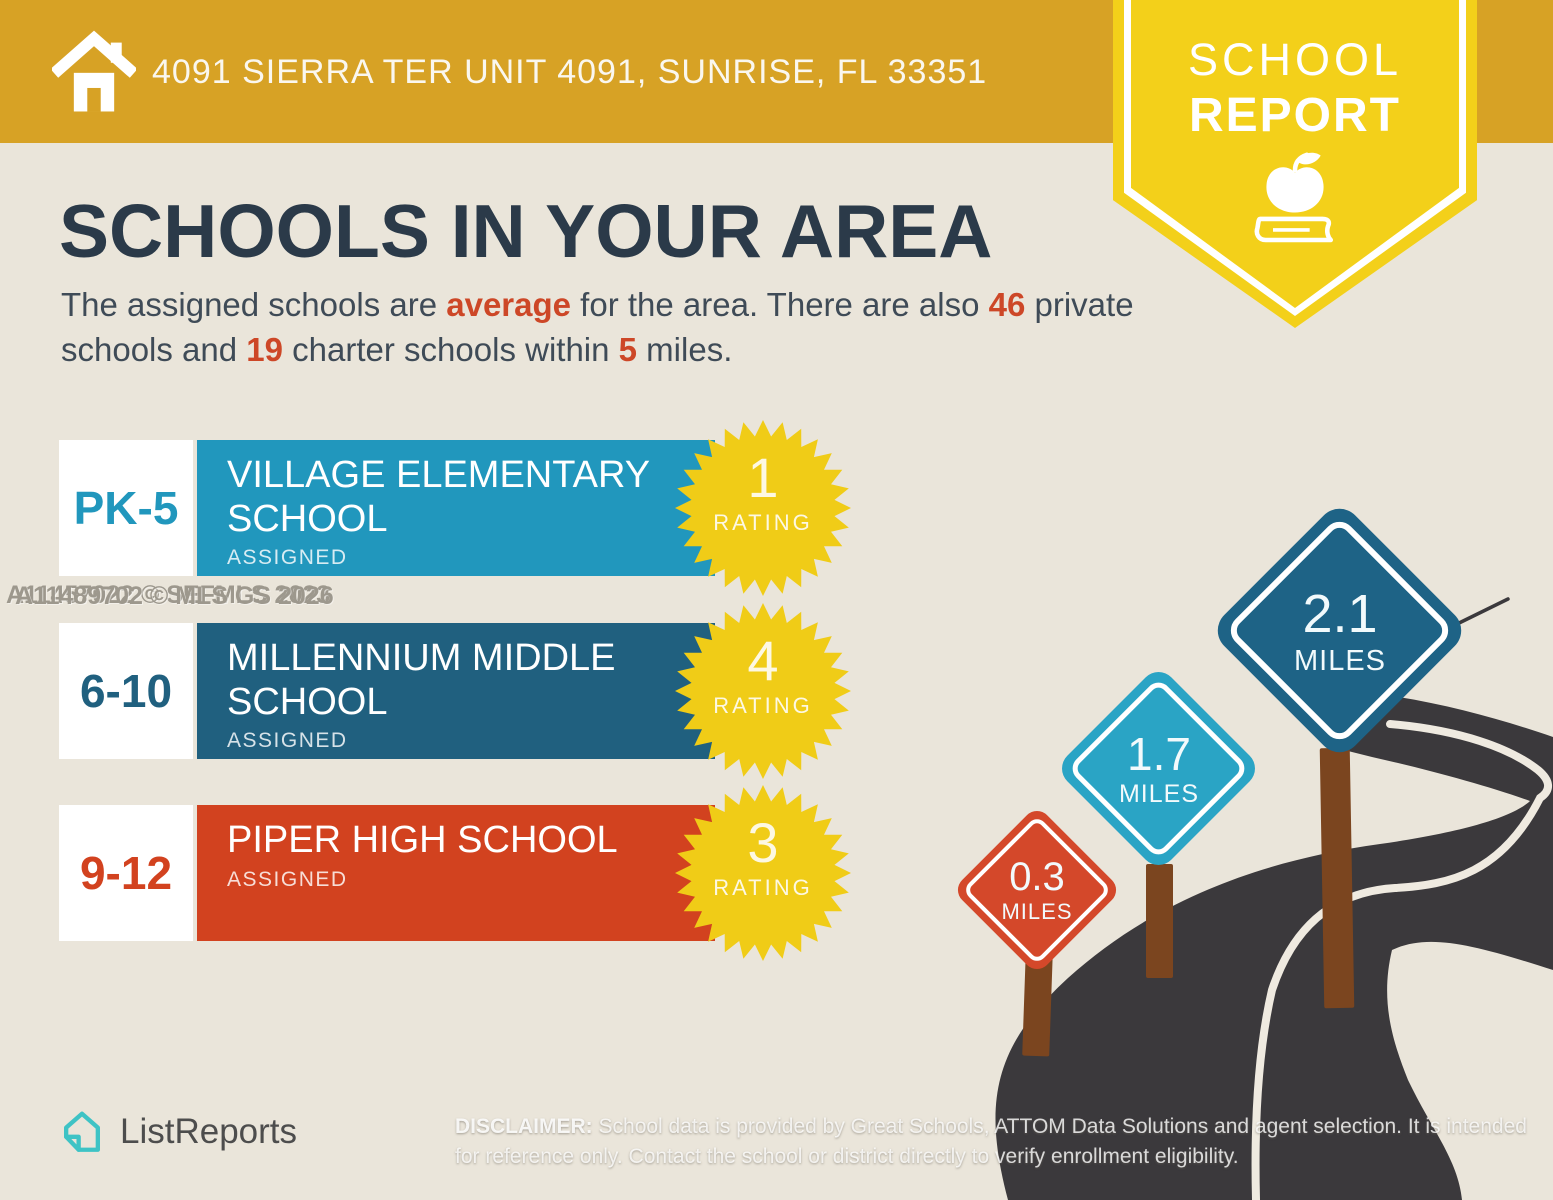 The width and height of the screenshot is (1553, 1200). I want to click on rating-value: 3, so click(763, 842).